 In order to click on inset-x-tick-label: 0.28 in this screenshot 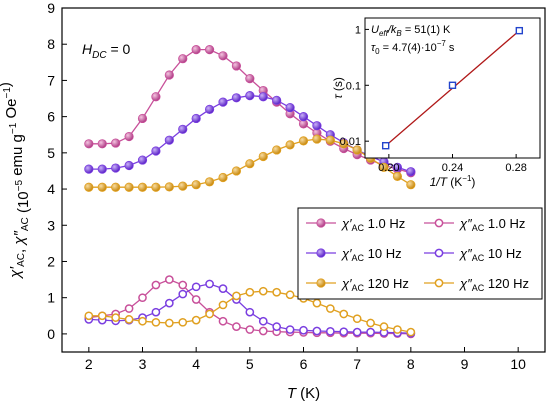, I will do `click(515, 168)`.